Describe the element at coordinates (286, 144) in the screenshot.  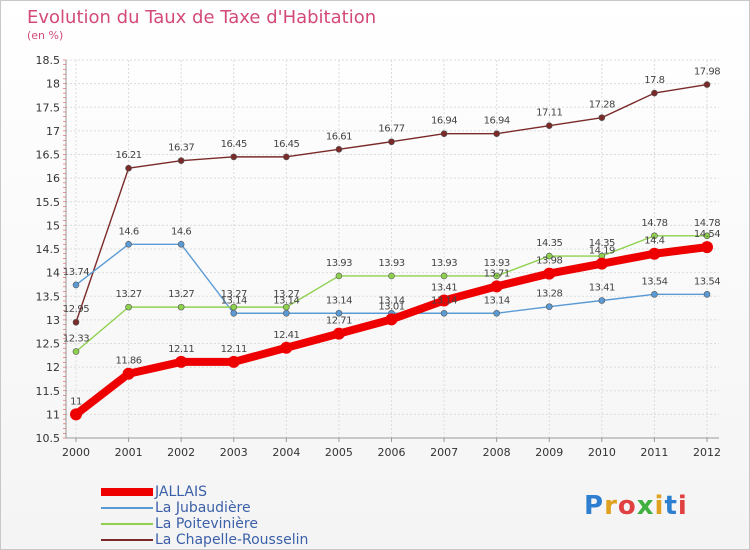
I see `data-label-la-chapelle-rousselin: 16.45` at that location.